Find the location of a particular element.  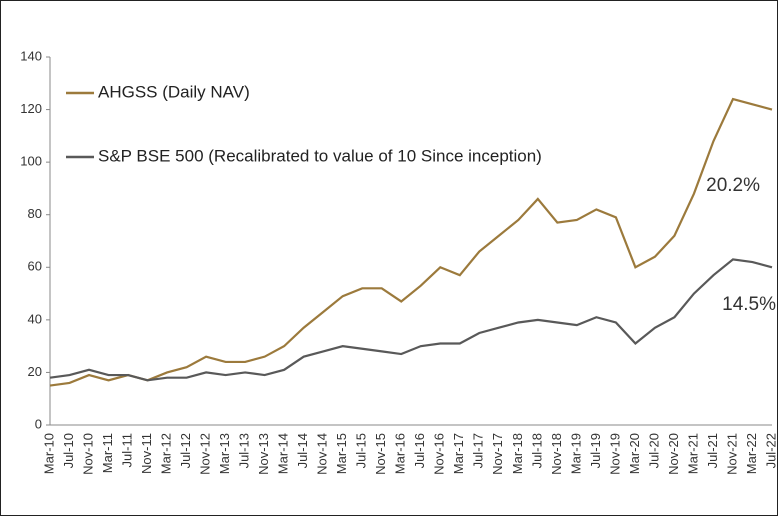

y-tick-label: 0 is located at coordinates (38, 423).